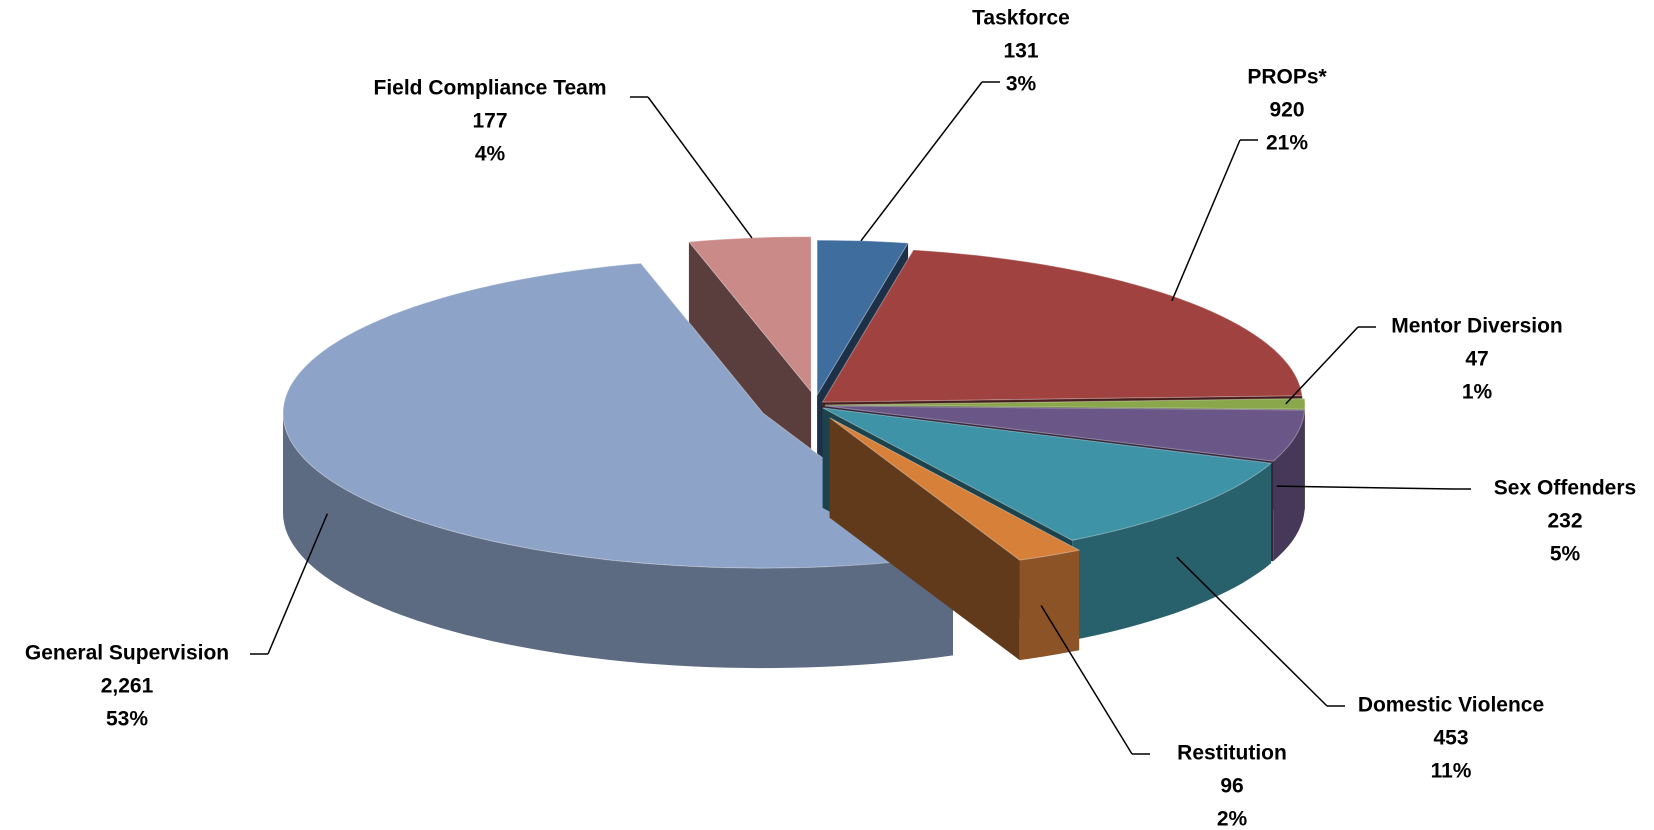 This screenshot has height=830, width=1654. Describe the element at coordinates (490, 88) in the screenshot. I see `category-label: Field Compliance Team` at that location.